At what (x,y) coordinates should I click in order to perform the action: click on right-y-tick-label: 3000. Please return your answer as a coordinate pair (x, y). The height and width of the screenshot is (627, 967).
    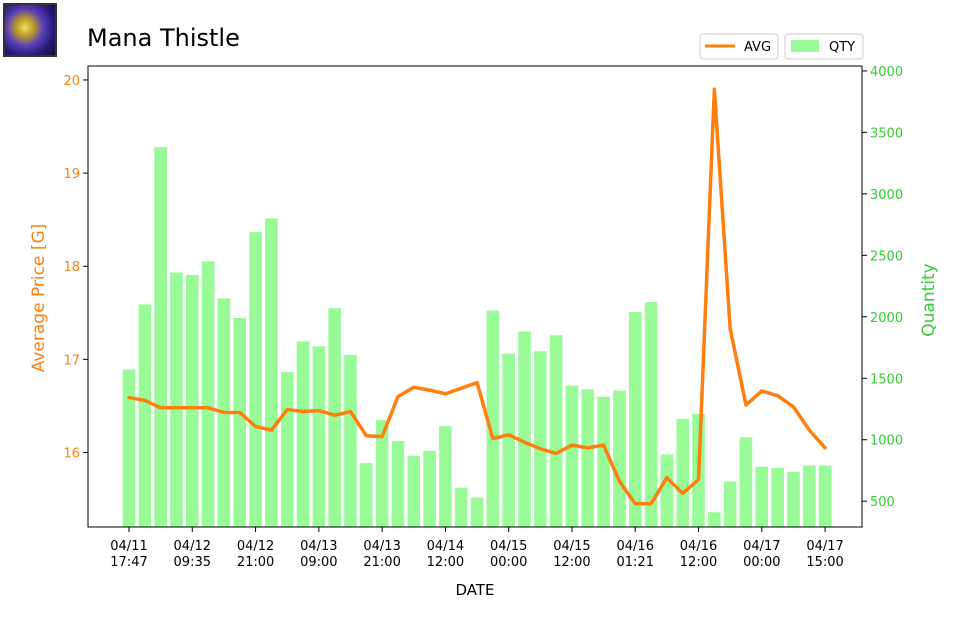
    Looking at the image, I should click on (886, 195).